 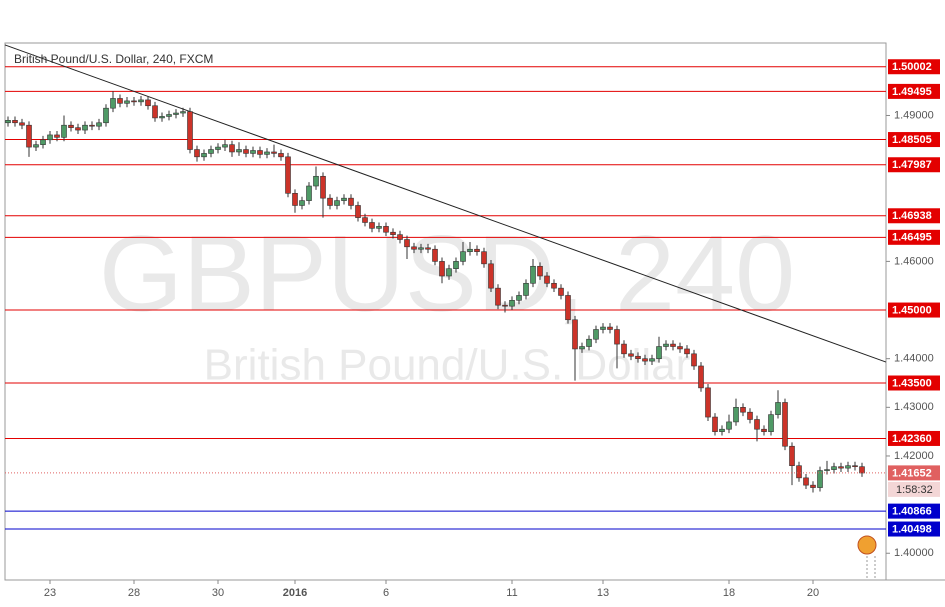 I want to click on countdown-box, so click(x=914, y=489).